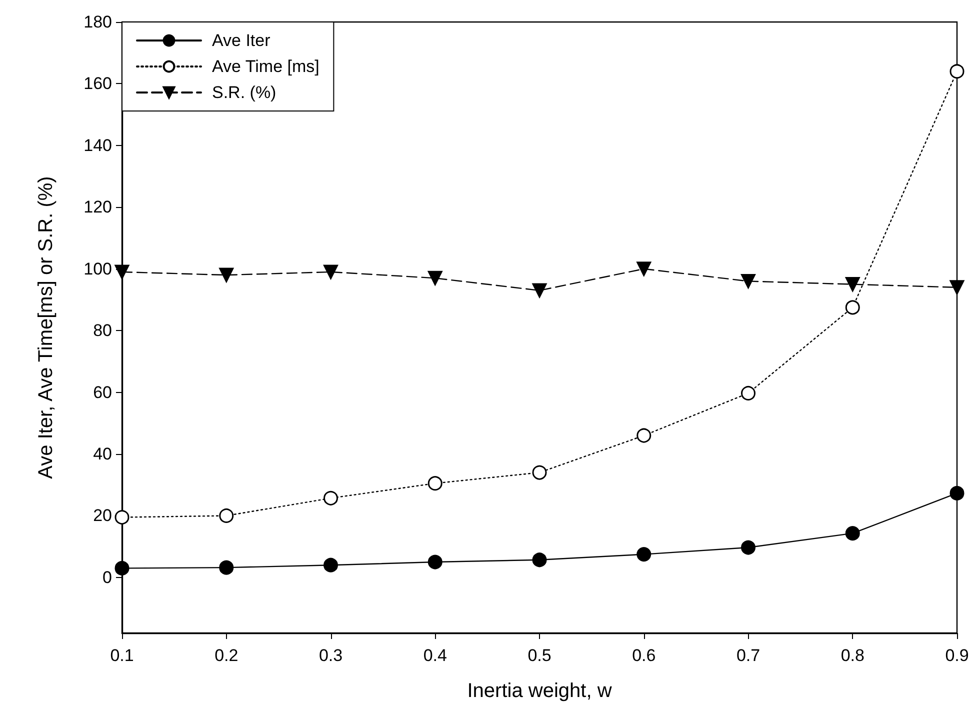 This screenshot has height=706, width=975. I want to click on y-tick-label: 140, so click(98, 145).